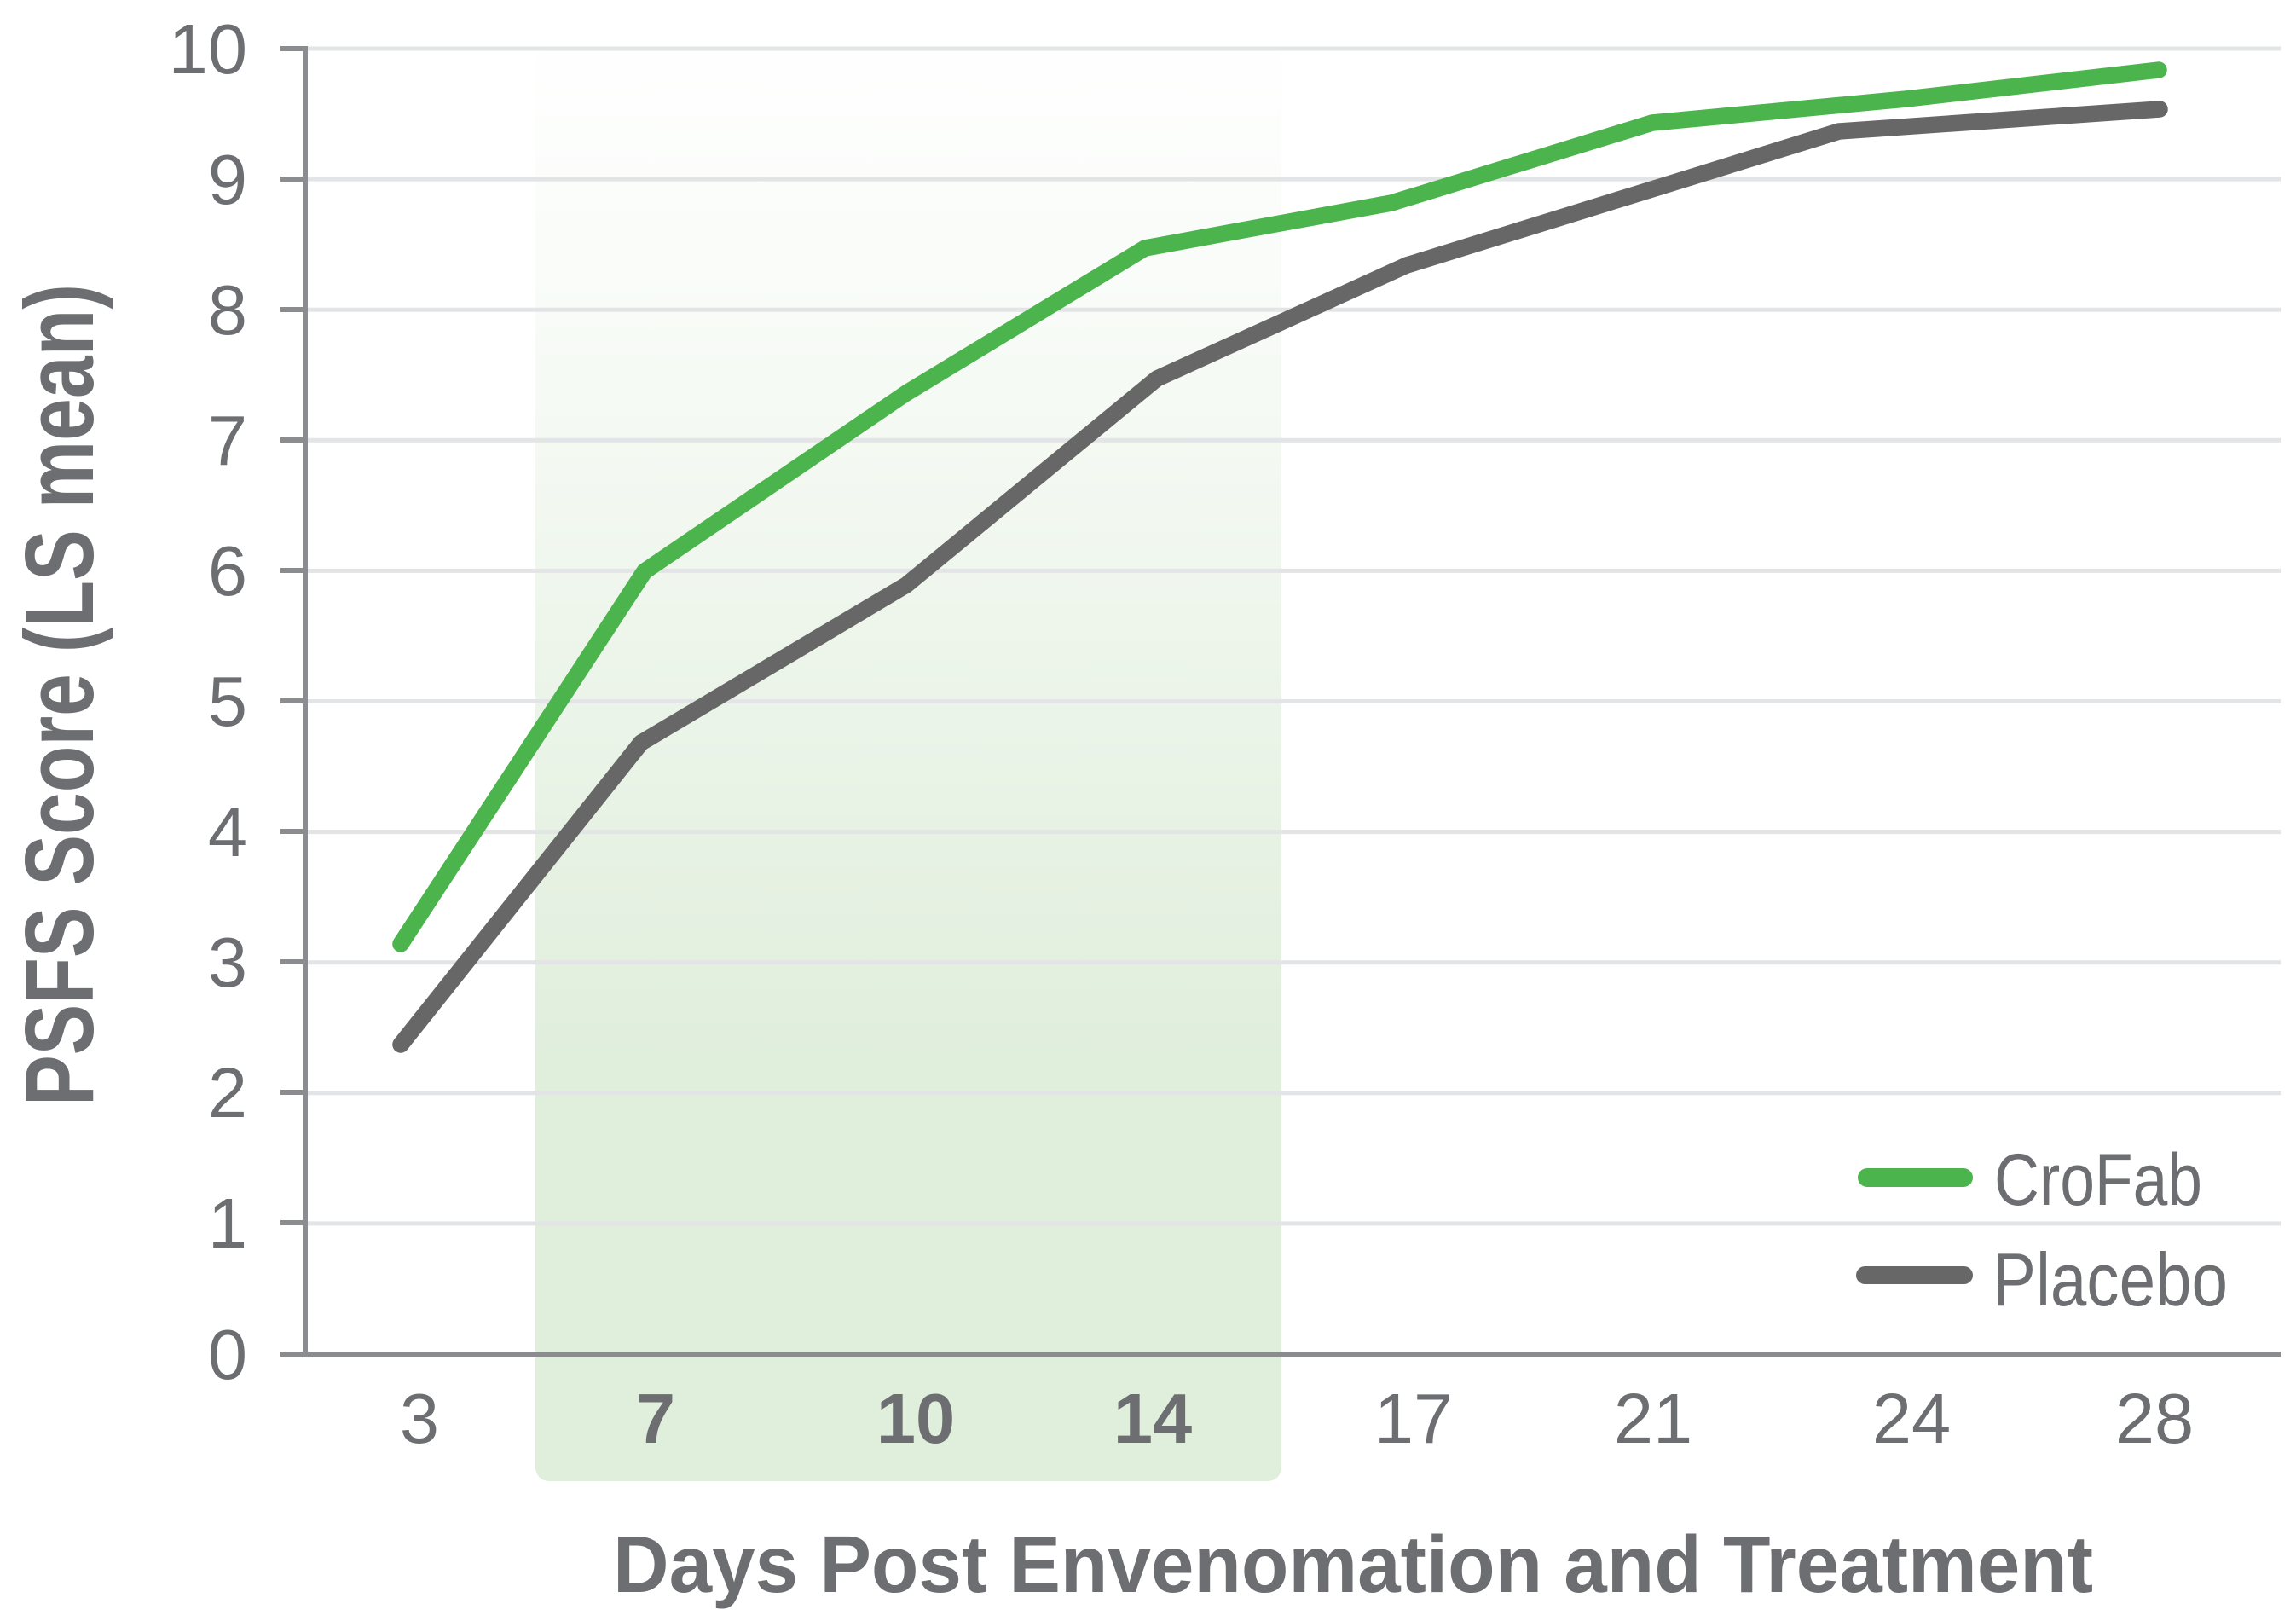 This screenshot has height=1621, width=2296. I want to click on svg-text: 9, so click(228, 179).